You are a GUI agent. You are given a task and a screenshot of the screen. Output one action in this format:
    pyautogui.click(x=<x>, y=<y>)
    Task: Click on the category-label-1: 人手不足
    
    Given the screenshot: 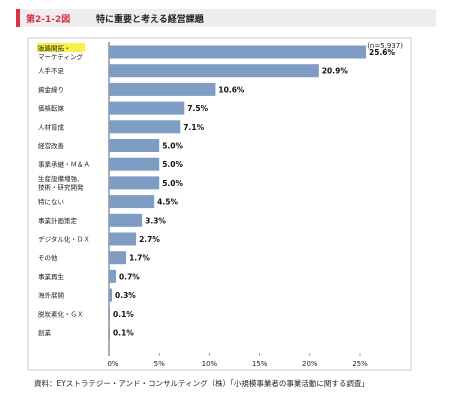 What is the action you would take?
    pyautogui.click(x=51, y=70)
    